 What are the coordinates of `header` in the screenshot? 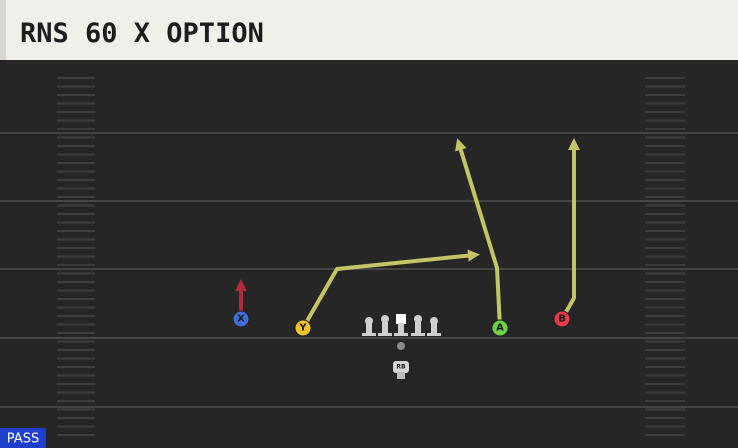 It's located at (369, 30).